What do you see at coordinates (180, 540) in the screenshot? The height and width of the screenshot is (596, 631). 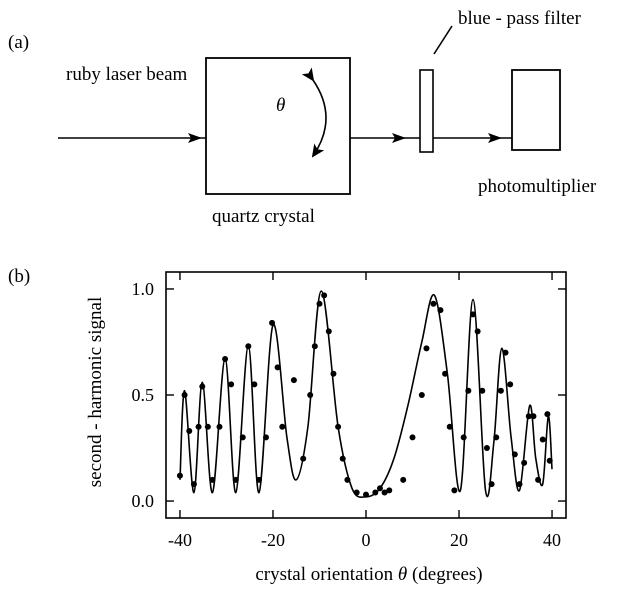 I see `x-tick-label: -40` at bounding box center [180, 540].